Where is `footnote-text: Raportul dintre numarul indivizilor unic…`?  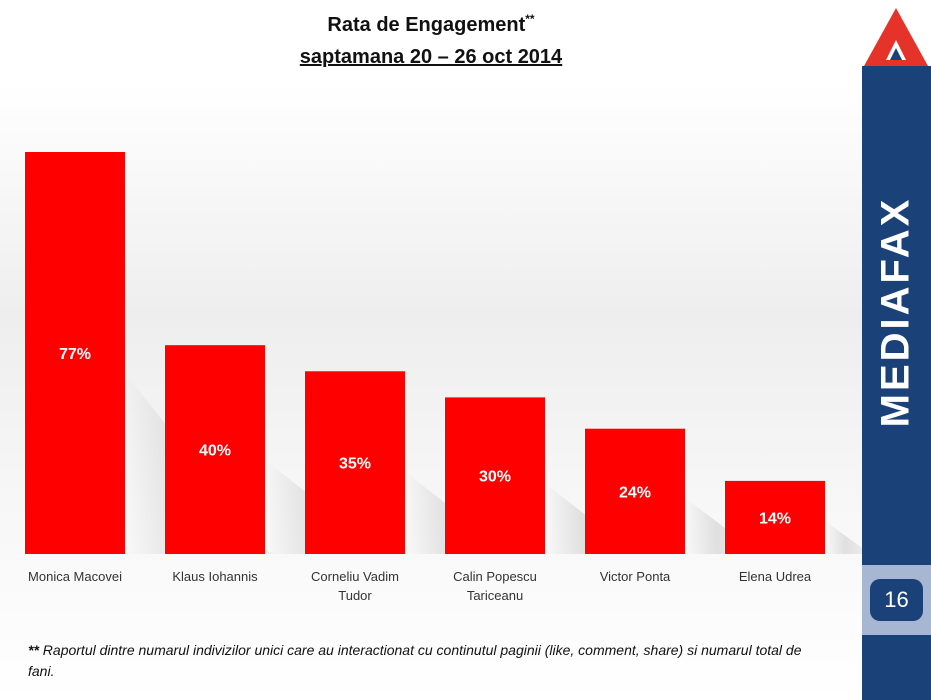
footnote-text: Raportul dintre numarul indivizilor unic… is located at coordinates (415, 660).